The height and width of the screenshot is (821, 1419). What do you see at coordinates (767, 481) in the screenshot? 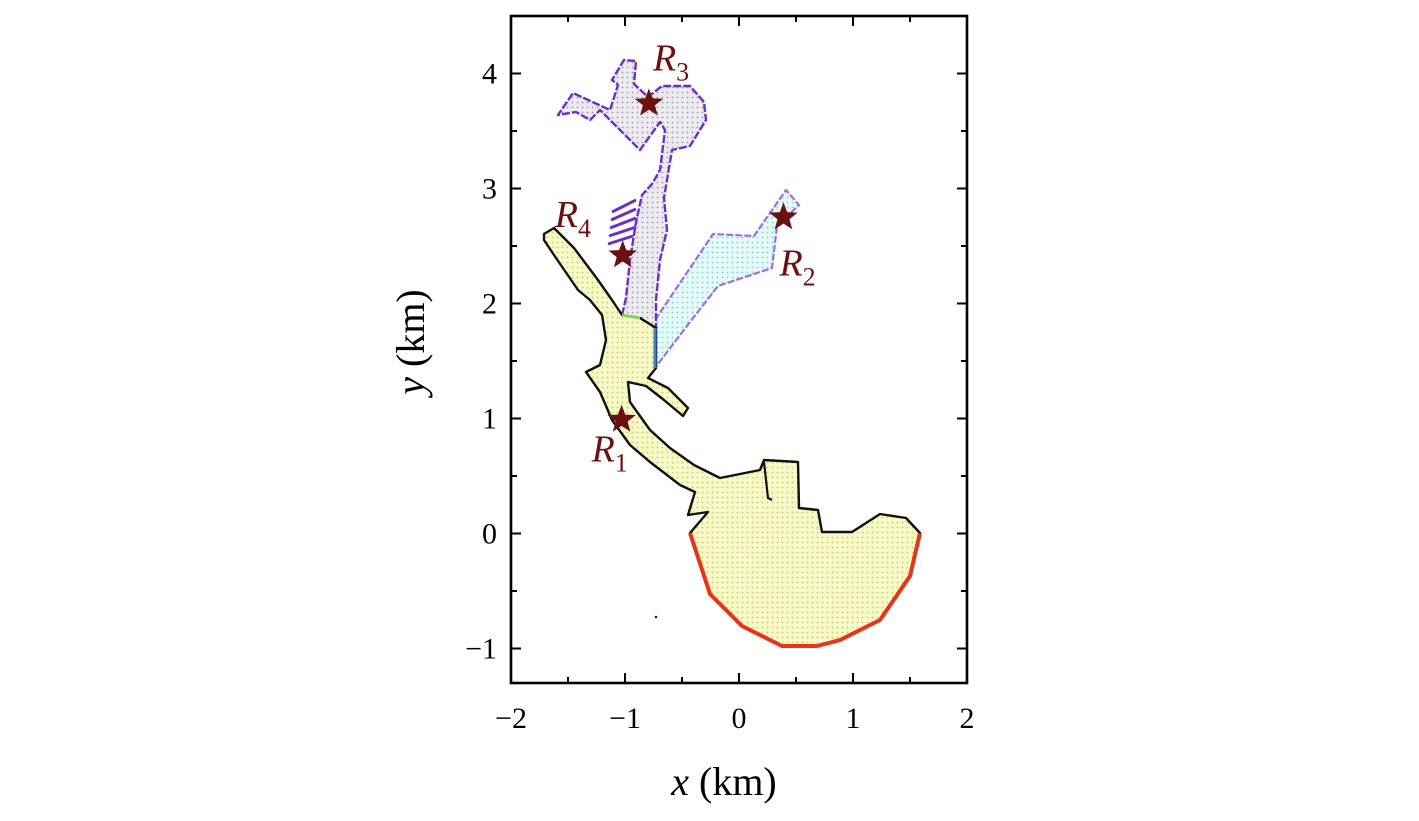
I see `breakwater` at bounding box center [767, 481].